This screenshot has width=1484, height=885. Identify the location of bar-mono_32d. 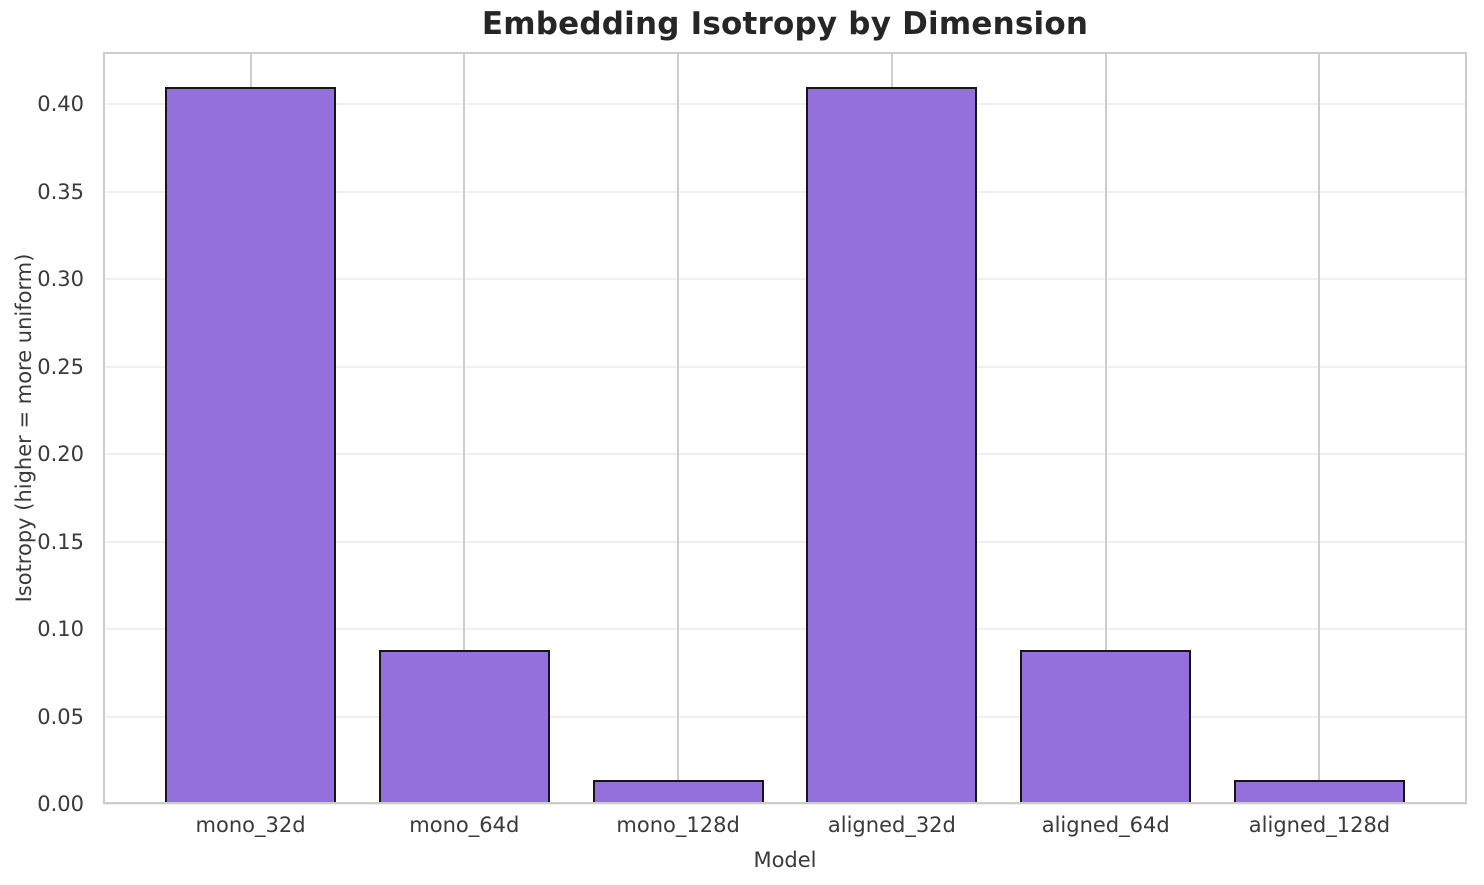
(251, 445).